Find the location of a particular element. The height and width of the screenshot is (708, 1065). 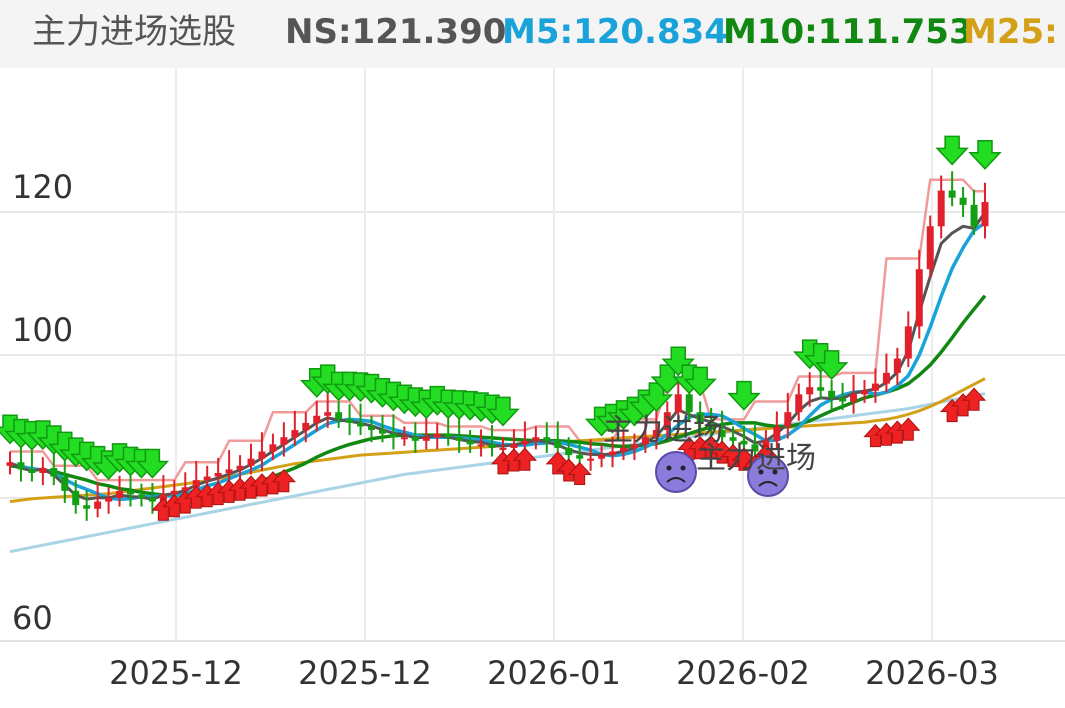

x-axis-labels: 2025-12 2025-12 2026-01 2026-02 2026-03 is located at coordinates (554, 673).